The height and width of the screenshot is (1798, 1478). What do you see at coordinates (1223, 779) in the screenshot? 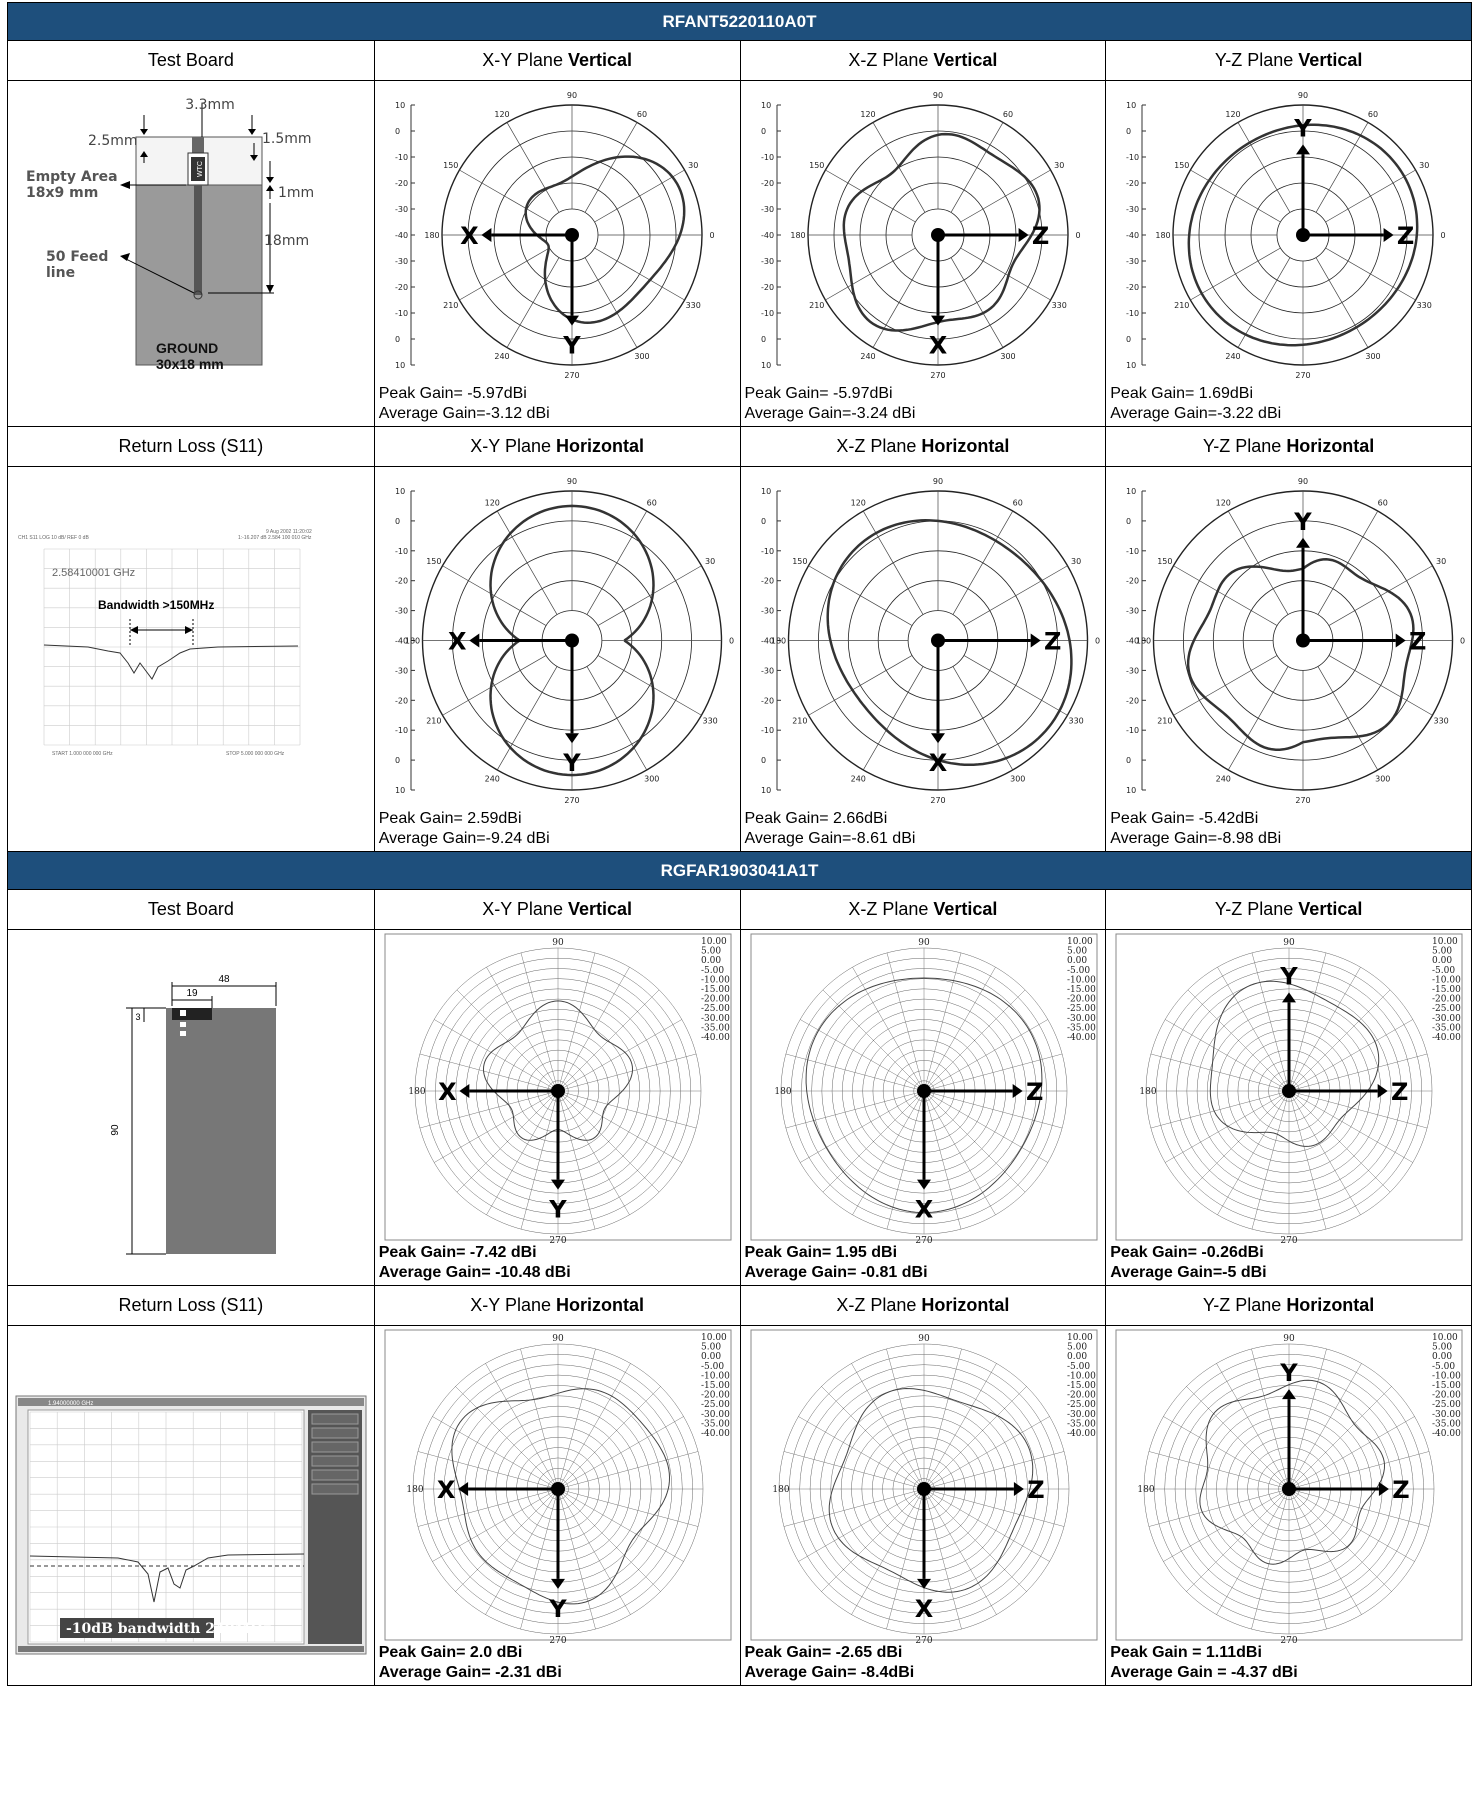
I see `angle-label: 240` at bounding box center [1223, 779].